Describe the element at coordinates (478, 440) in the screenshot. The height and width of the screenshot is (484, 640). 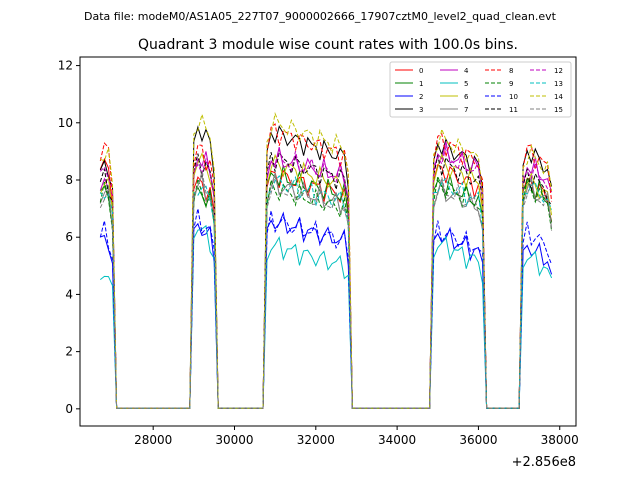
I see `x-tick-label: 36000` at that location.